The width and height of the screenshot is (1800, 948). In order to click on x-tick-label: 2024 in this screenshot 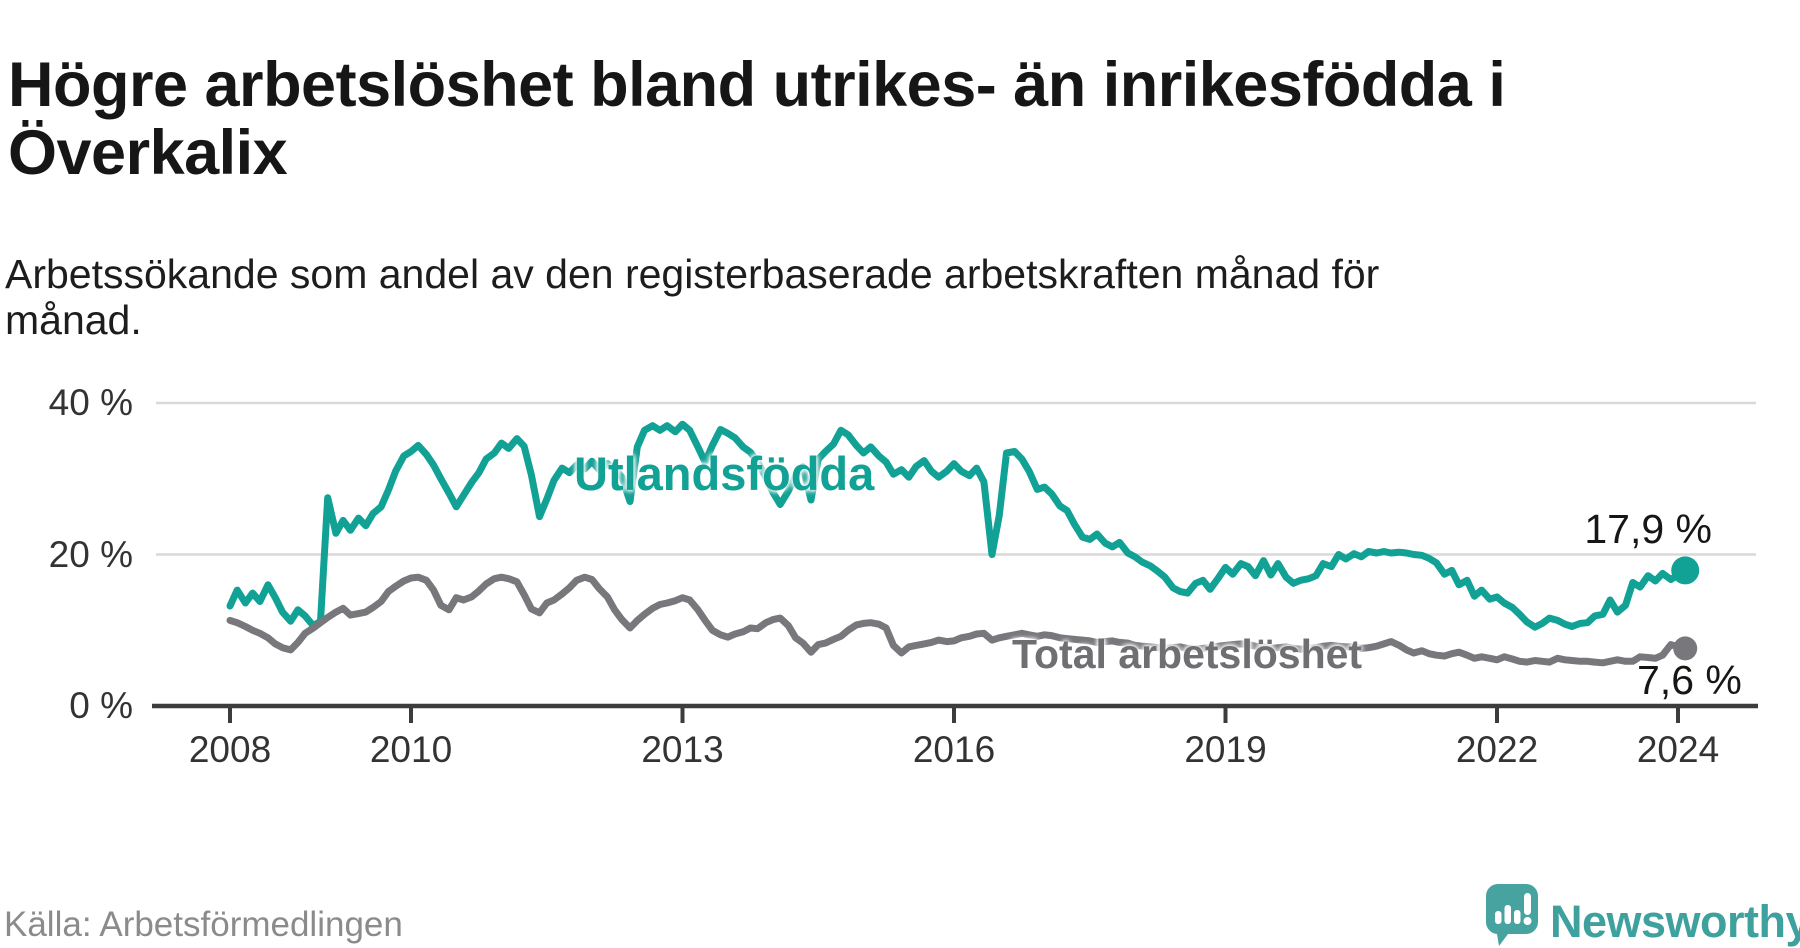, I will do `click(1678, 749)`.